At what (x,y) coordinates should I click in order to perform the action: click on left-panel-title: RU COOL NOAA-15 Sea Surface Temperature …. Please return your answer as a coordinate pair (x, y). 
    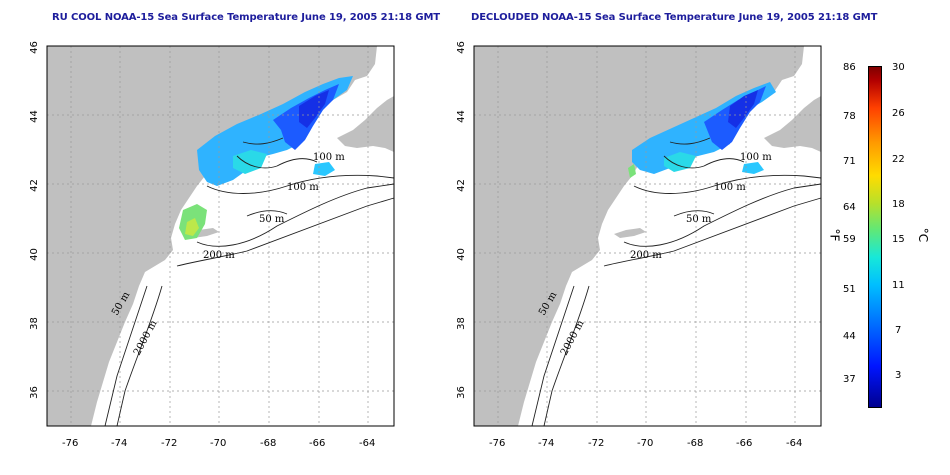
    Looking at the image, I should click on (246, 17).